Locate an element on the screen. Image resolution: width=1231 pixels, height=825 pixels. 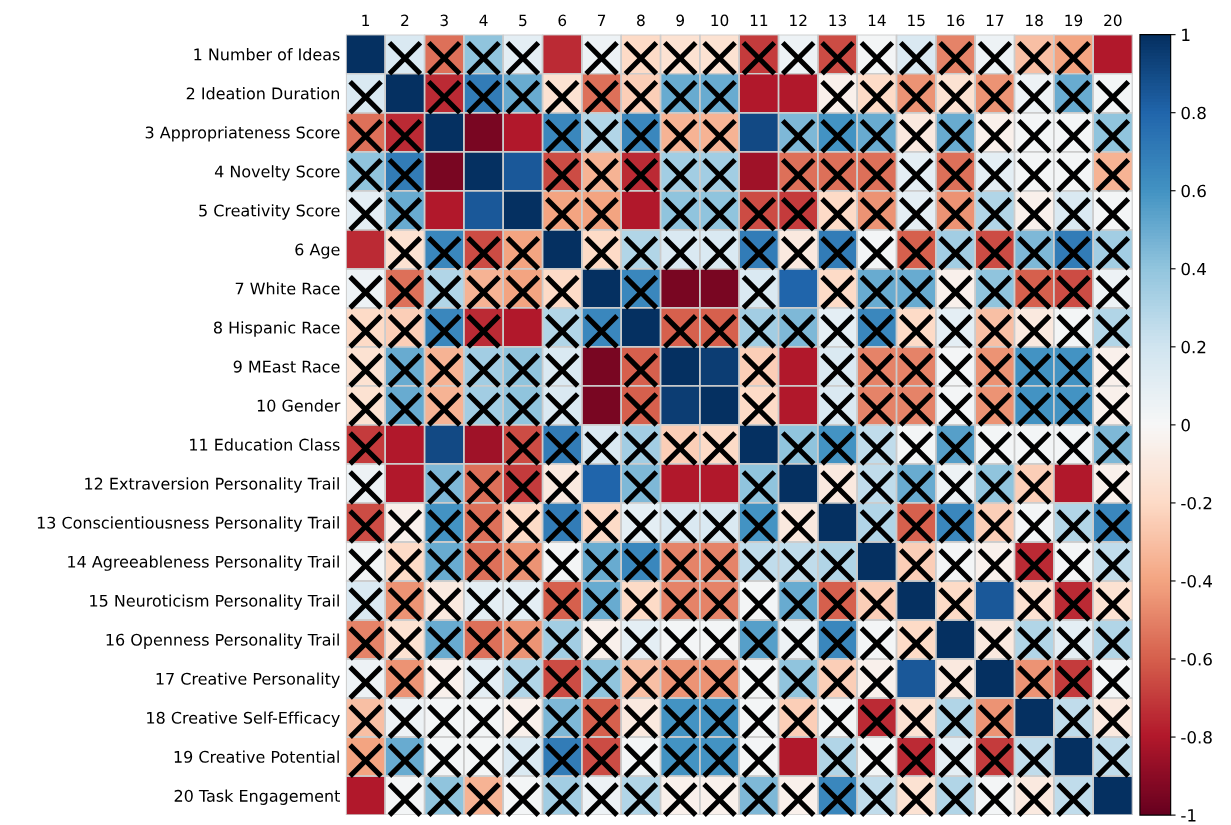
y-tick-label: 10 Gender is located at coordinates (299, 405).